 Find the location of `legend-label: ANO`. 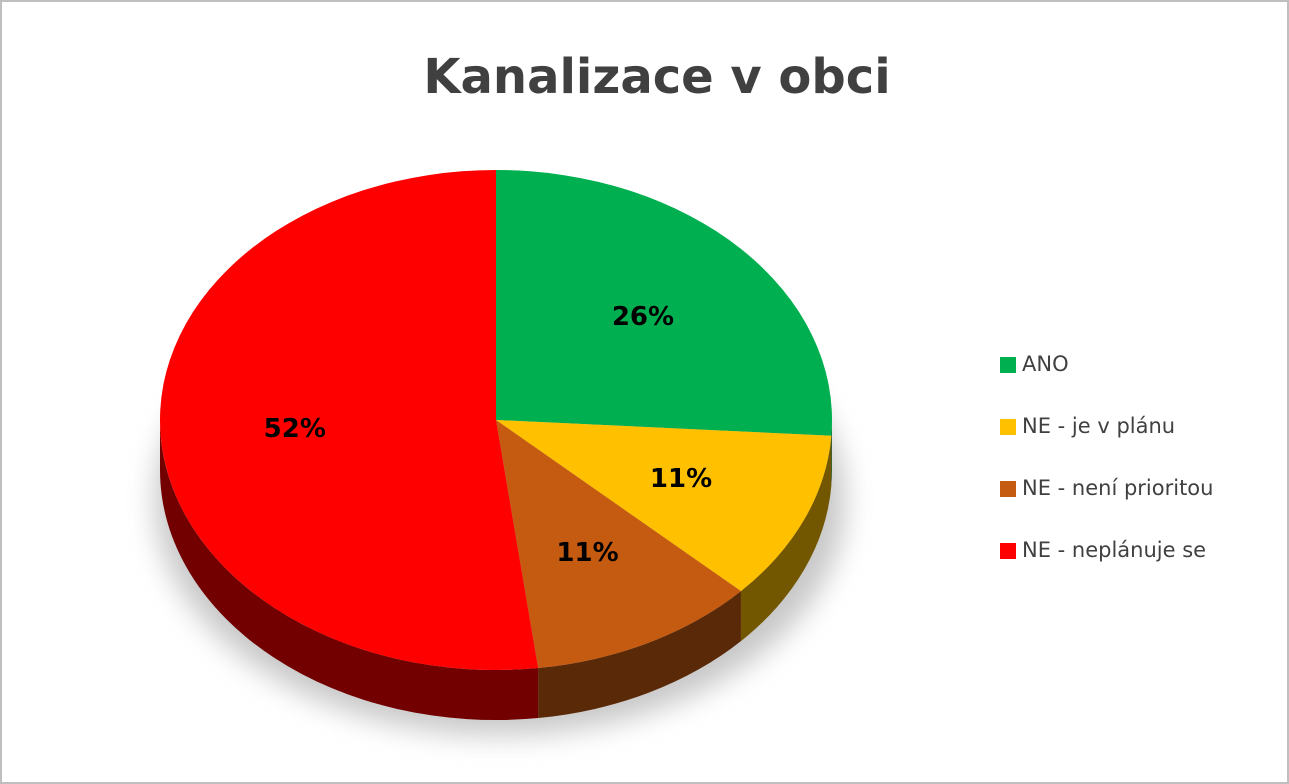

legend-label: ANO is located at coordinates (1045, 364).